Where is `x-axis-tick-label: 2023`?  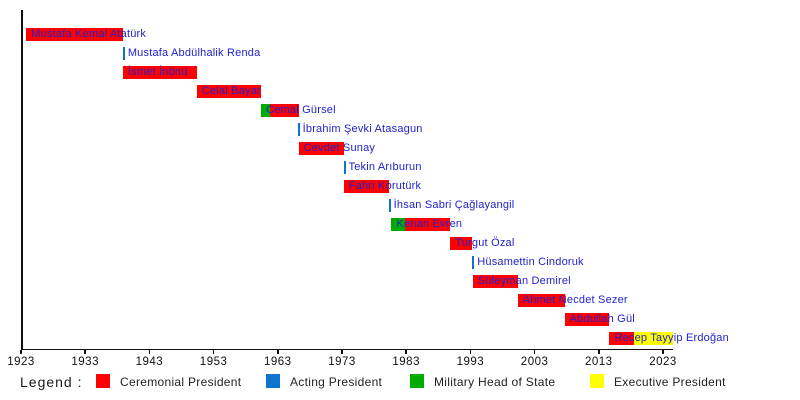 x-axis-tick-label: 2023 is located at coordinates (663, 362).